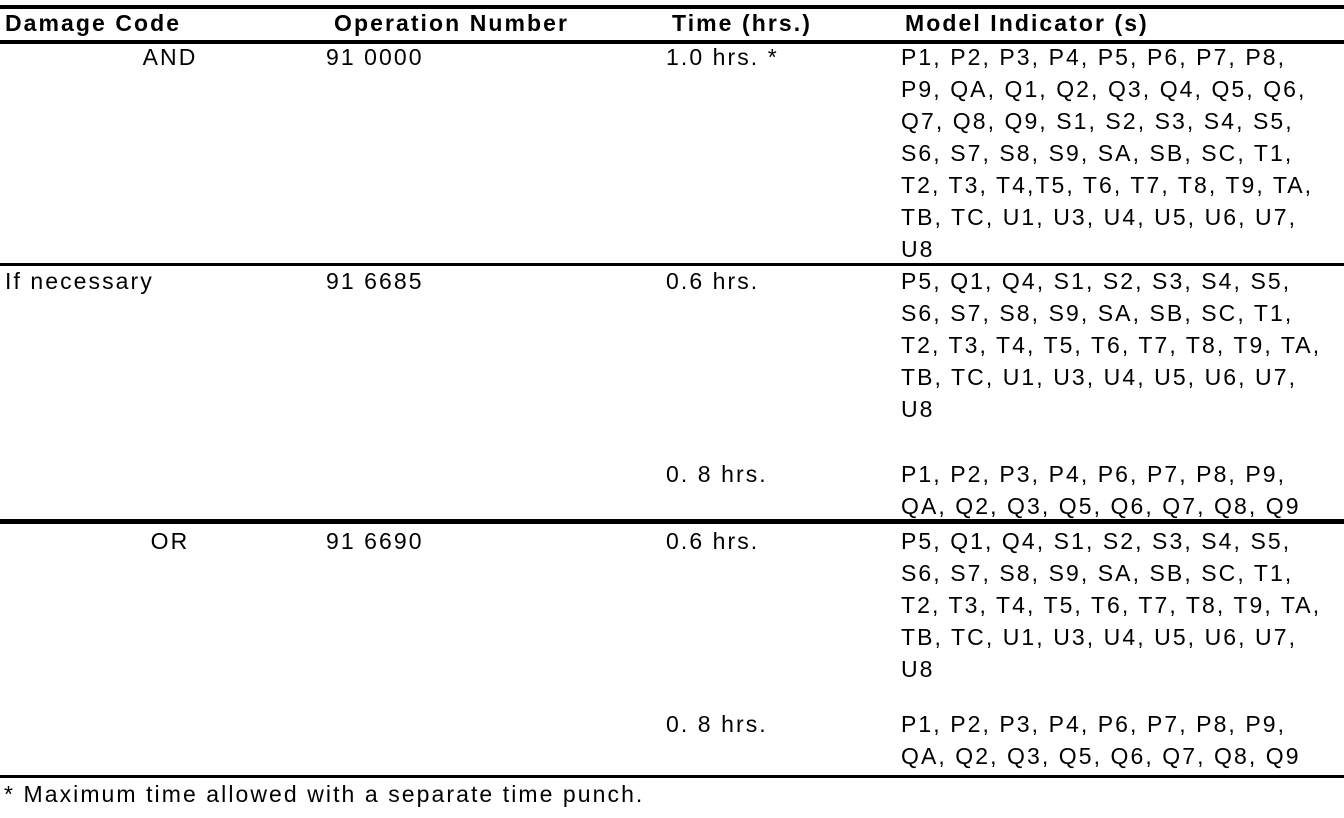 Image resolution: width=1344 pixels, height=818 pixels. What do you see at coordinates (672, 42) in the screenshot?
I see `header-underline` at bounding box center [672, 42].